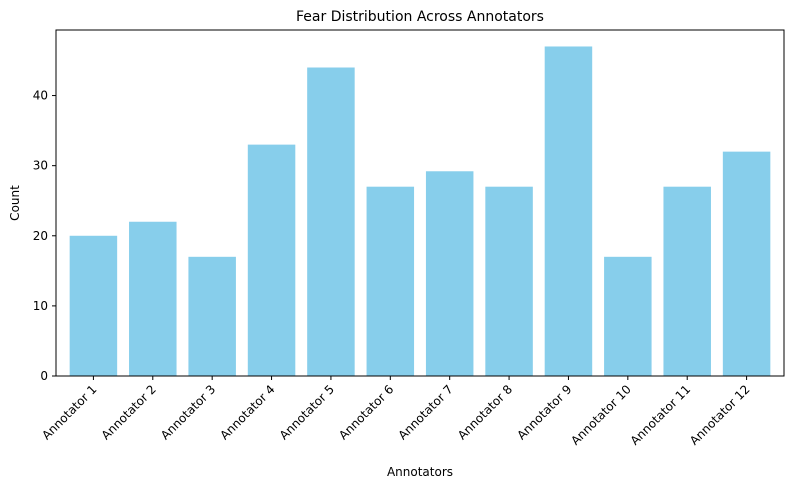  Describe the element at coordinates (485, 412) in the screenshot. I see `x-tick-label: Annotator 8` at that location.